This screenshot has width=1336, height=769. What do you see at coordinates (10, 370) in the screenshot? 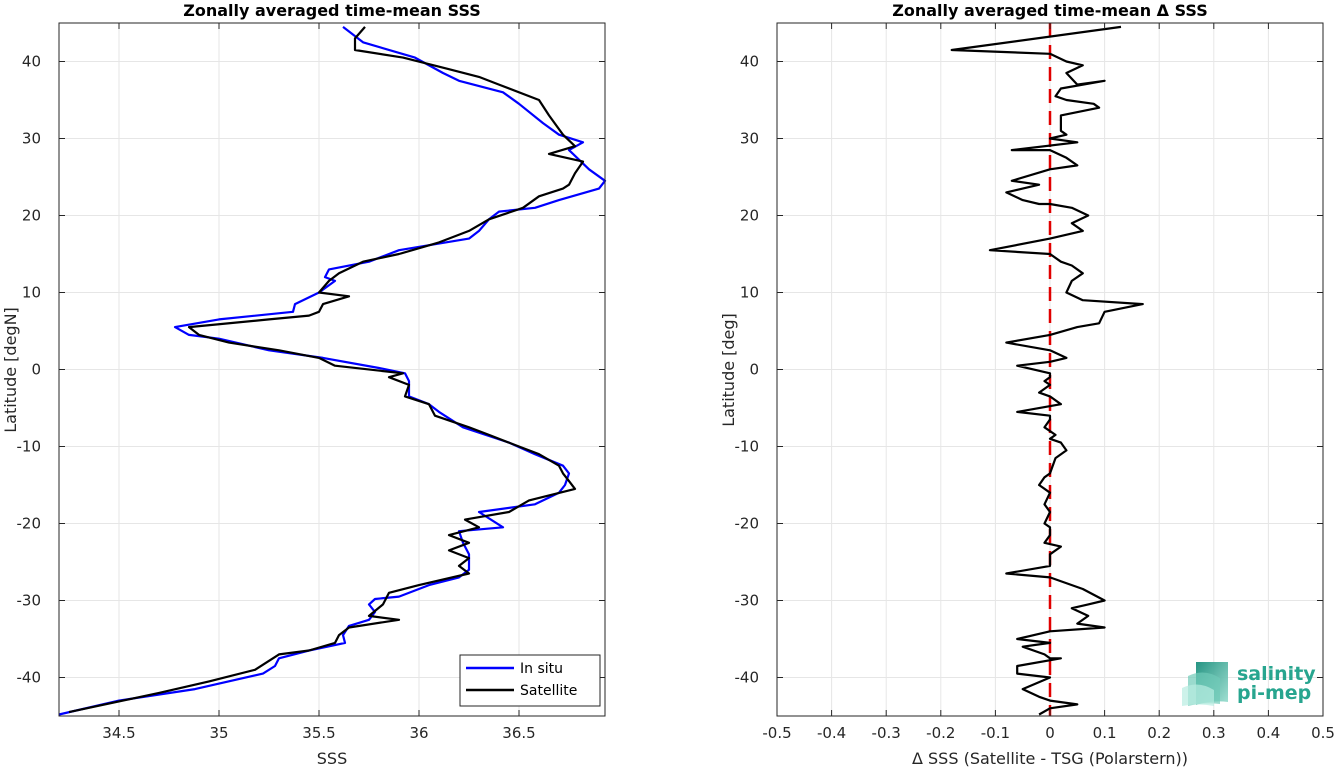
I see `y-axis-label-sss: Latitude [degN]` at bounding box center [10, 370].